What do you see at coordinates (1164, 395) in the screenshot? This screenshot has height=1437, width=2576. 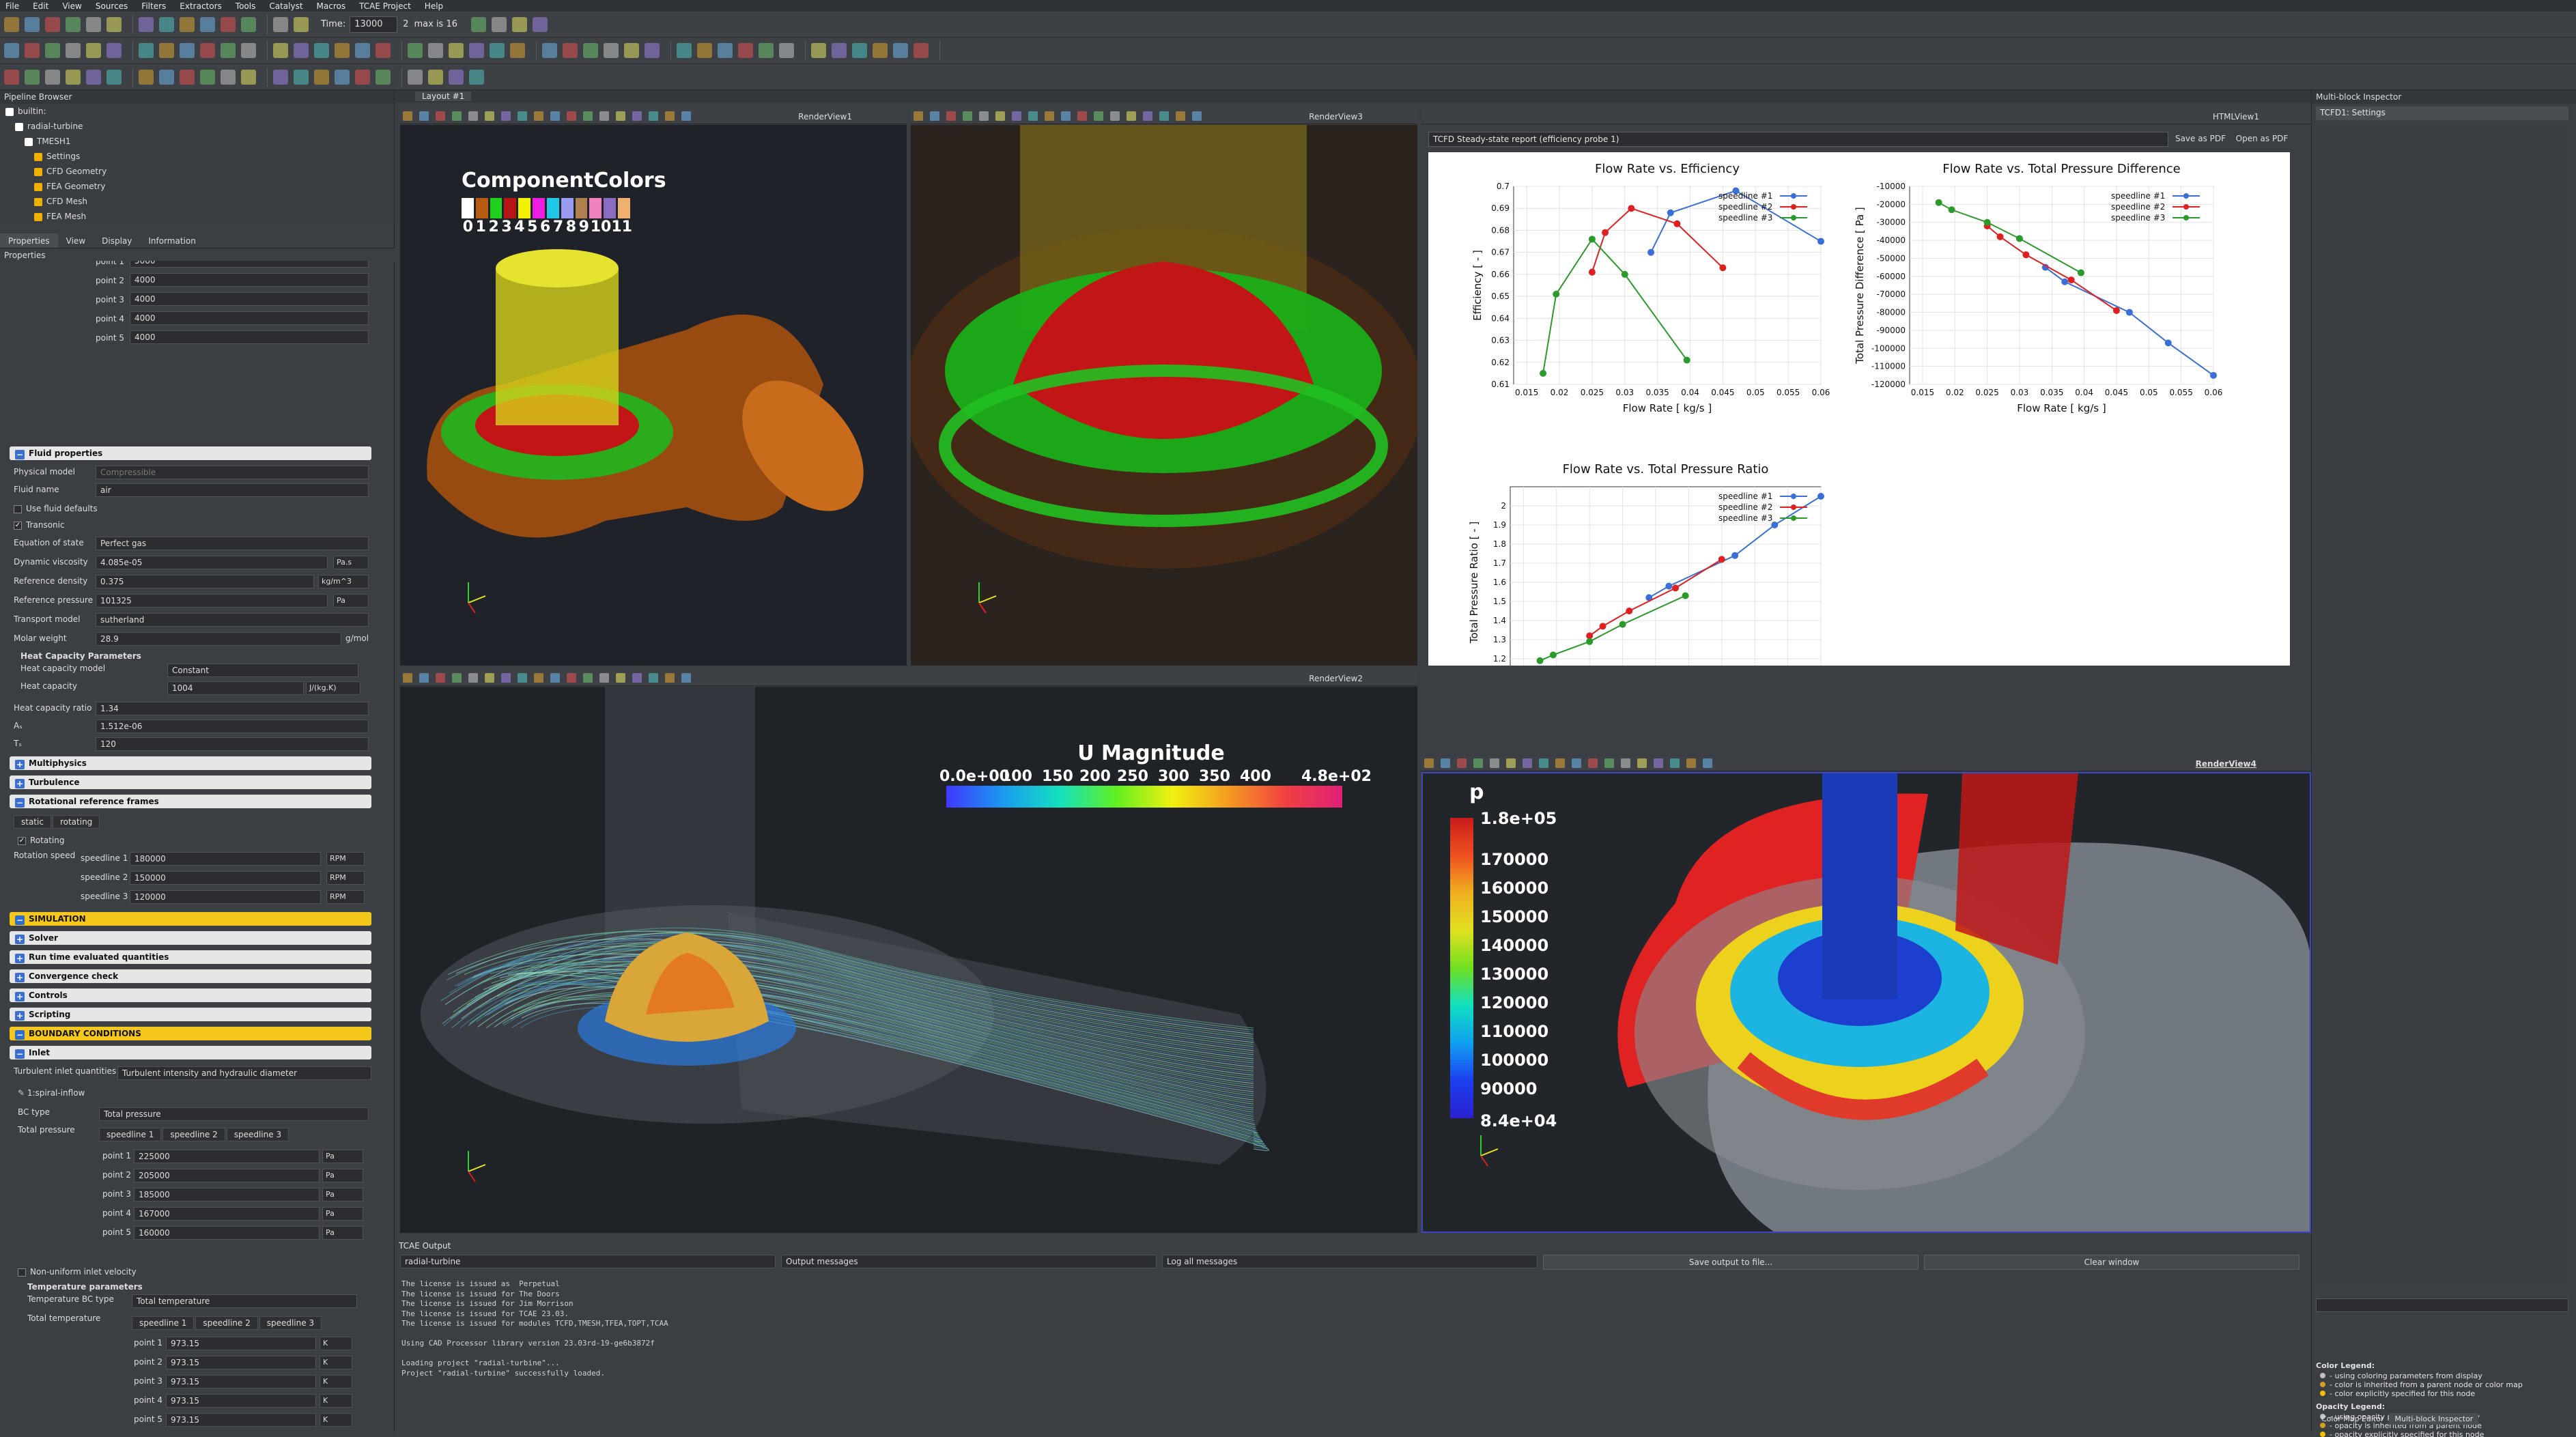 I see `renderview3` at bounding box center [1164, 395].